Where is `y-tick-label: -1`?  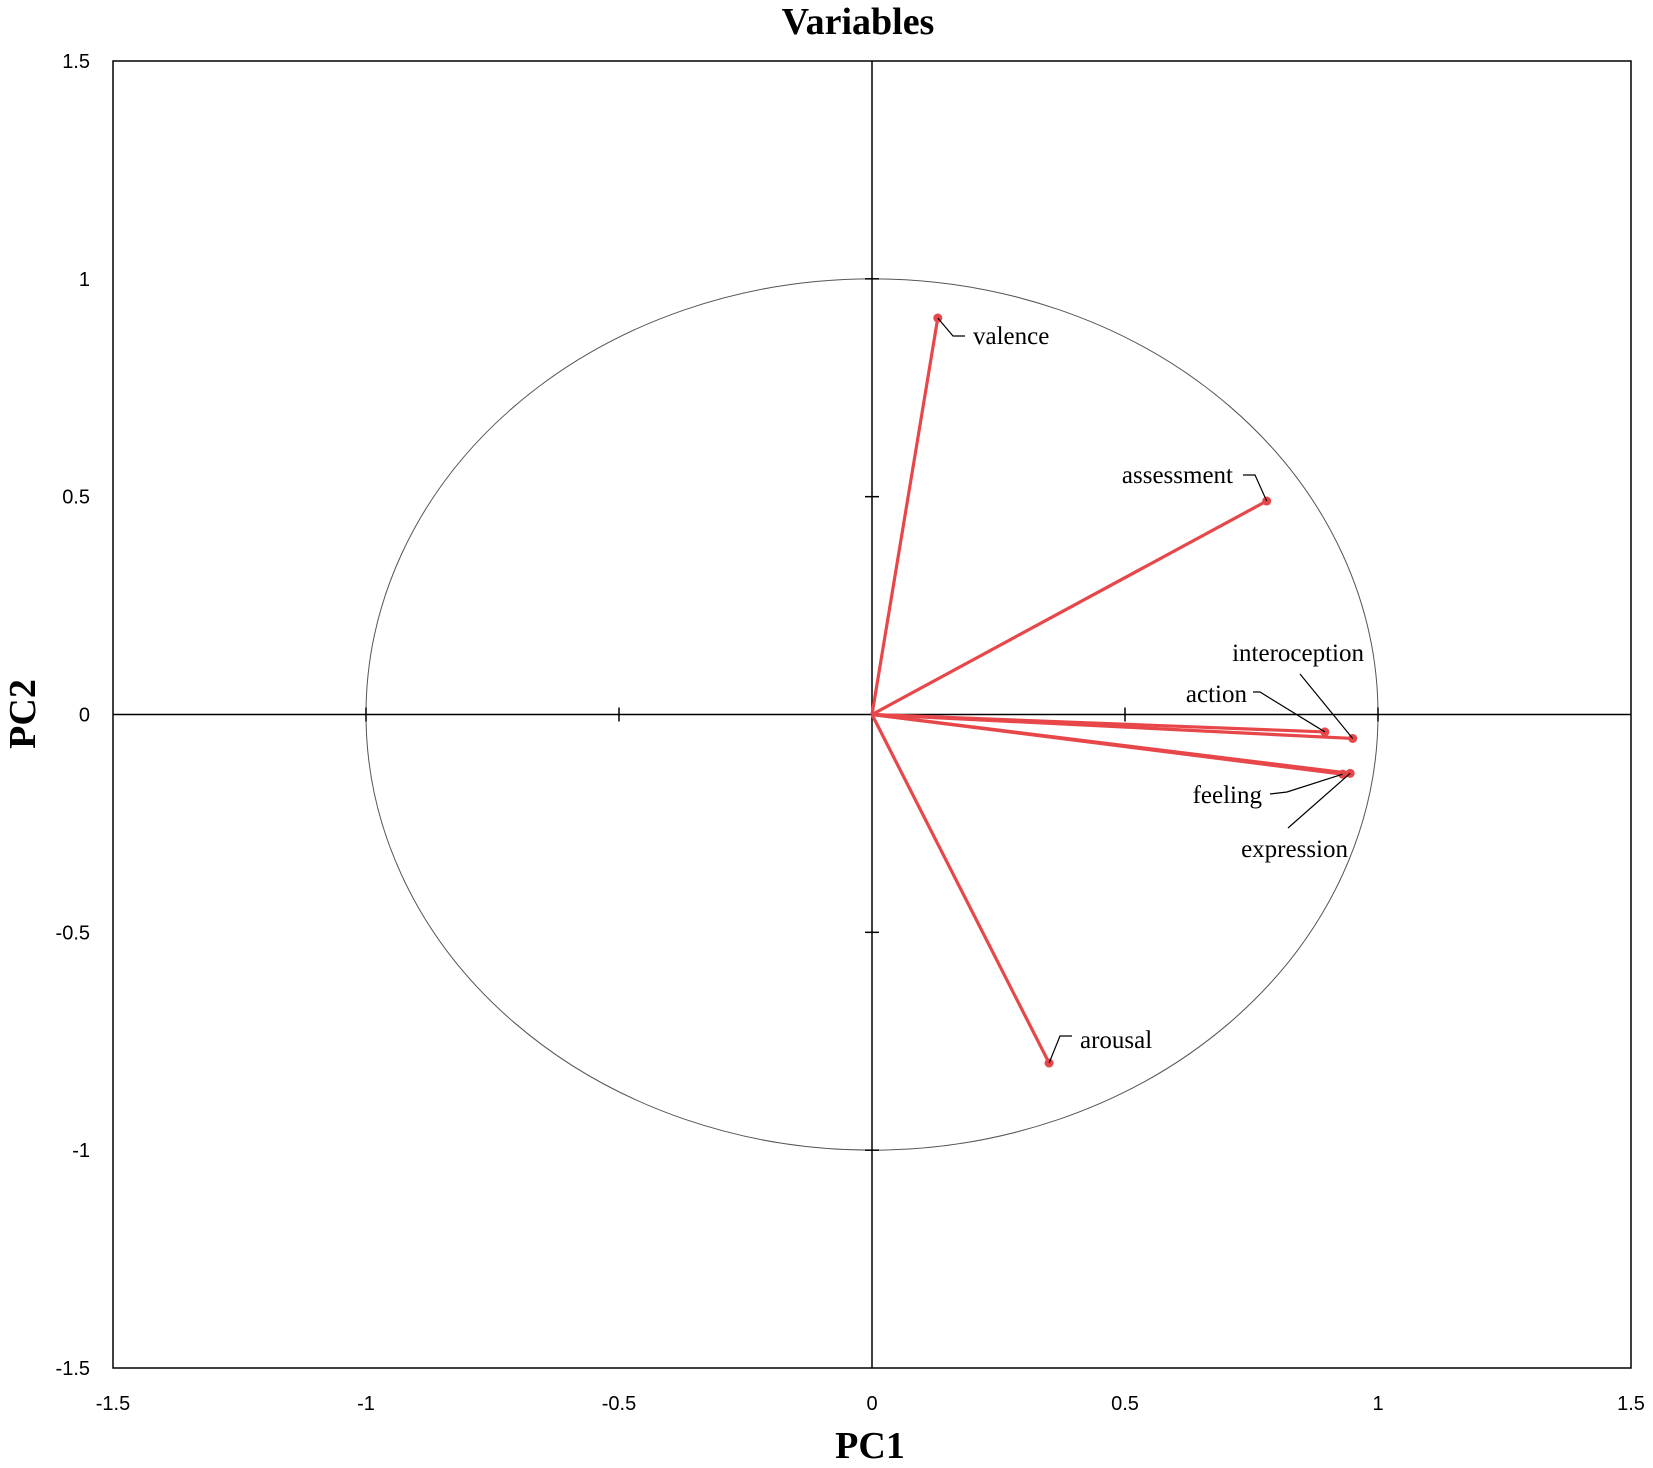
y-tick-label: -1 is located at coordinates (81, 1151).